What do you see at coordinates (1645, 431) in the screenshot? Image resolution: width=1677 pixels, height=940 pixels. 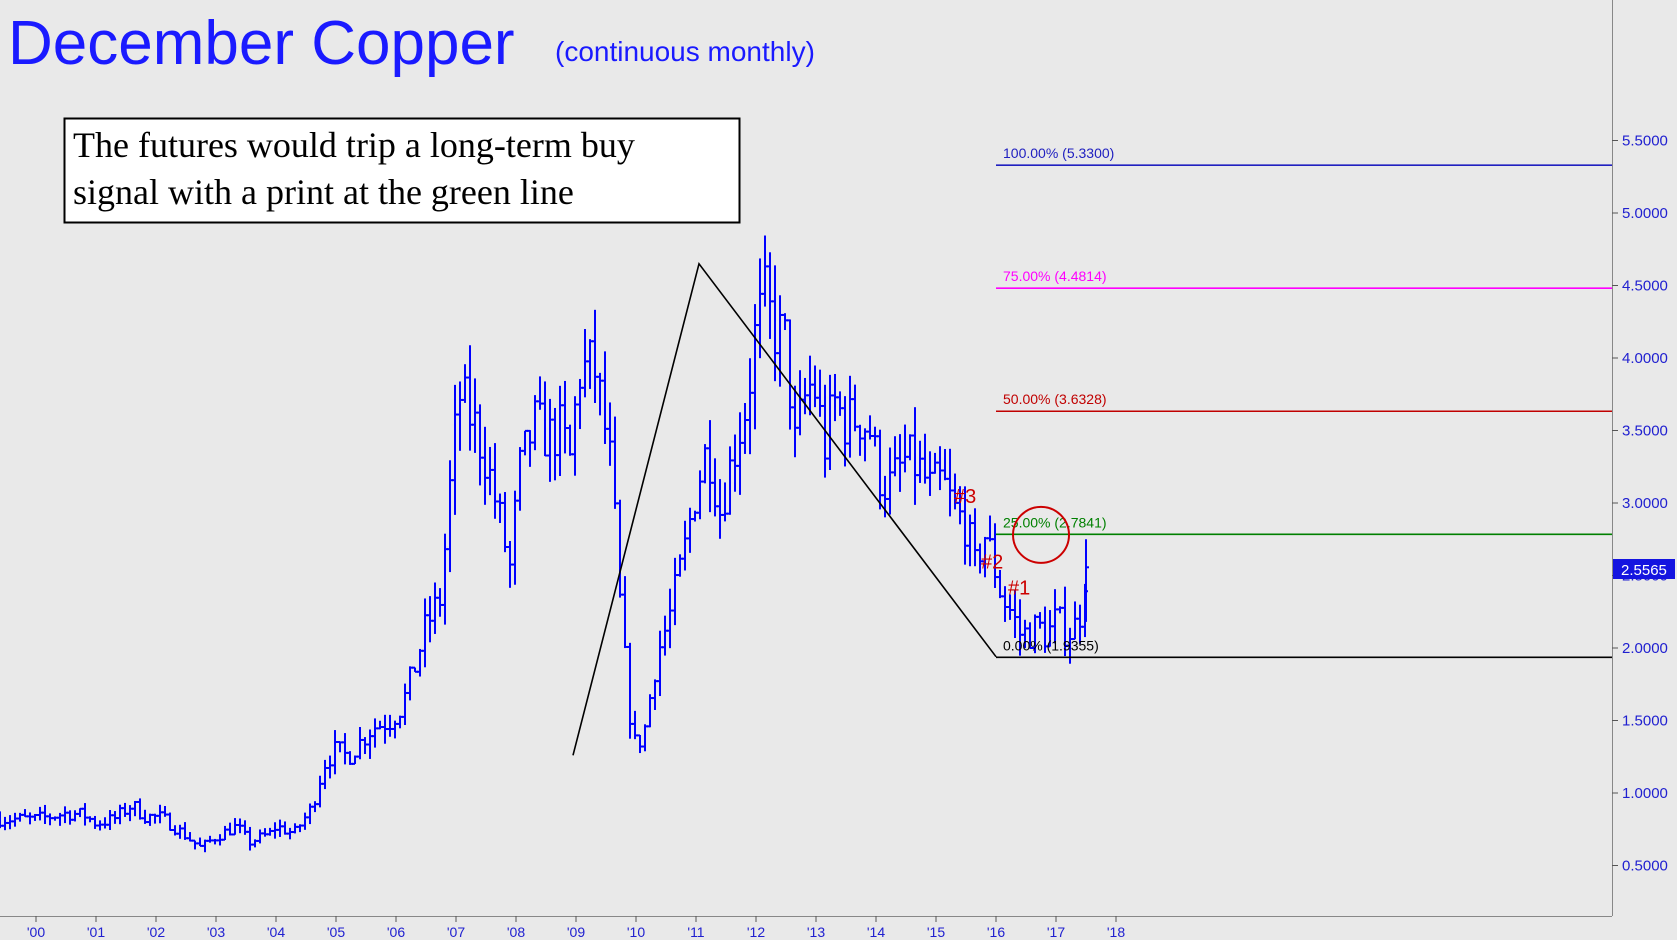 I see `y-tick-label: 3.5000` at bounding box center [1645, 431].